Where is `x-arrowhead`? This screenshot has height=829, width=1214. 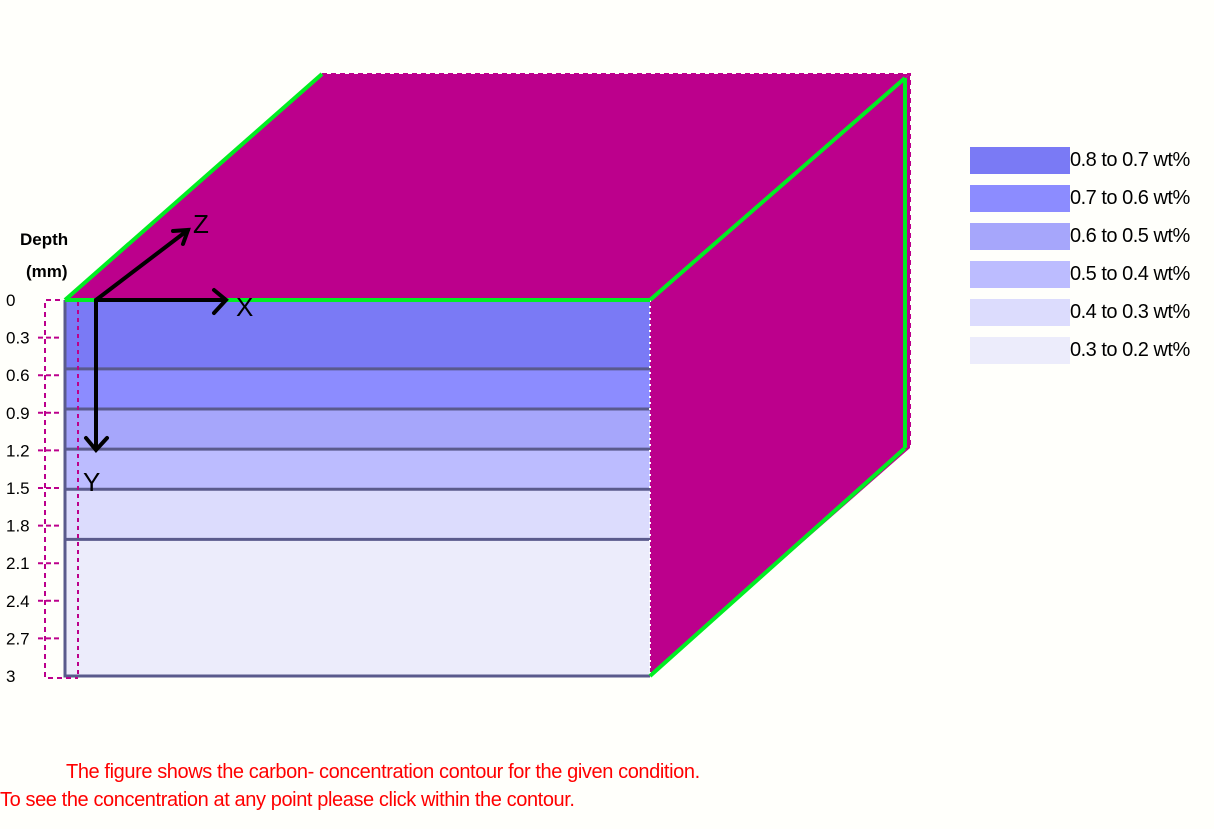
x-arrowhead is located at coordinates (220, 301).